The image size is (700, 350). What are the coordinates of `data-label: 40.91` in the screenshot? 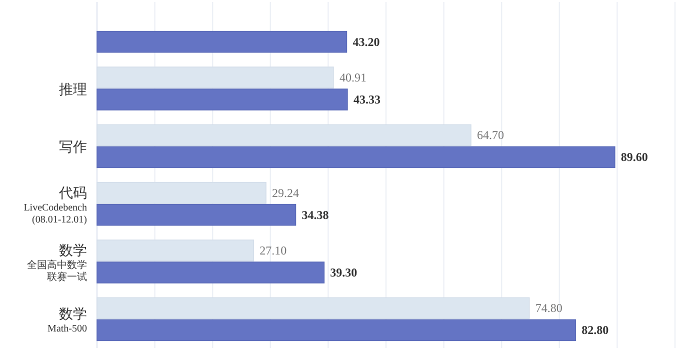 It's located at (352, 77).